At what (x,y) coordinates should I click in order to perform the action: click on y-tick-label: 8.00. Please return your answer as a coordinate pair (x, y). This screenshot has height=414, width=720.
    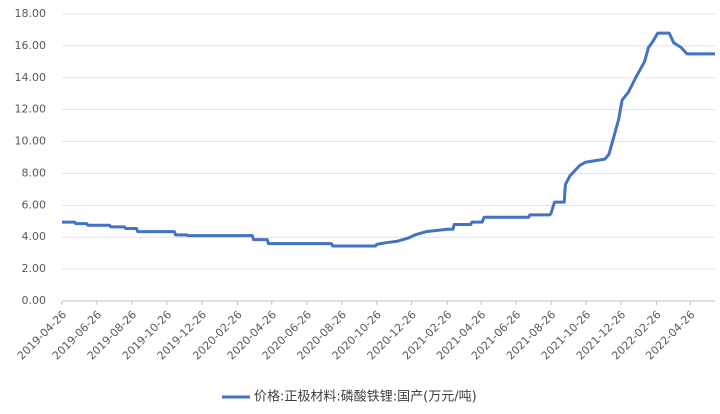
    Looking at the image, I should click on (34, 172).